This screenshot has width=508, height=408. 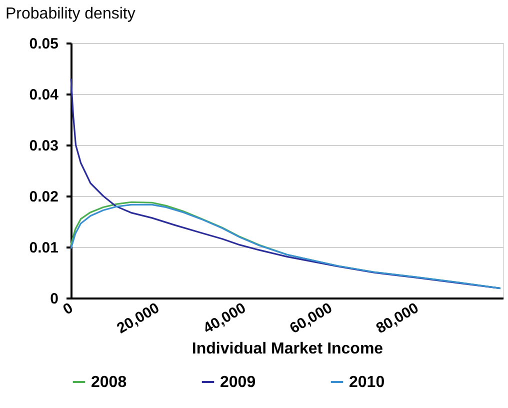 What do you see at coordinates (71, 14) in the screenshot?
I see `y-axis-title: Probability density` at bounding box center [71, 14].